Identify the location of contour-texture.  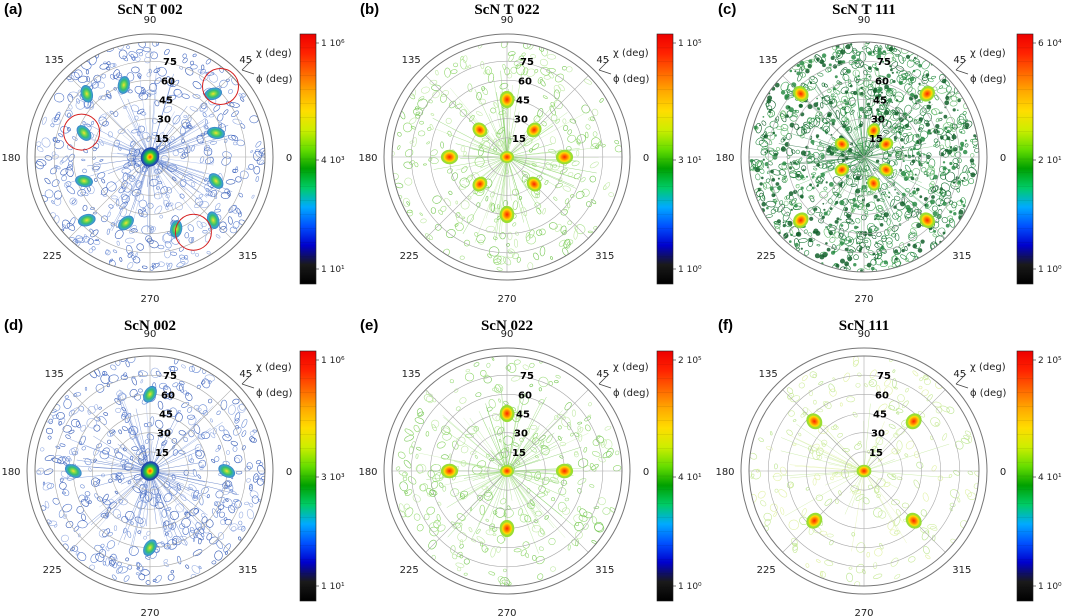
(864, 157).